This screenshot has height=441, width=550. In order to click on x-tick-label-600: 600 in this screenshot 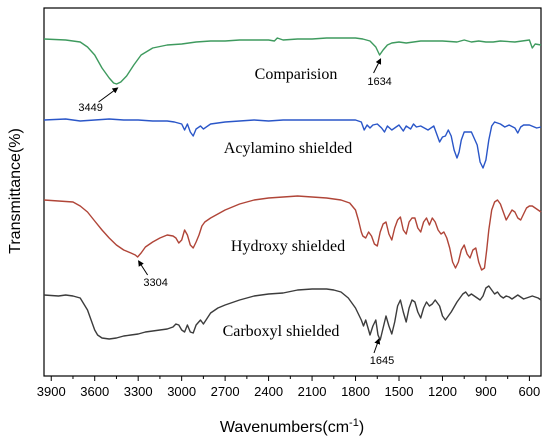, I will do `click(530, 391)`.